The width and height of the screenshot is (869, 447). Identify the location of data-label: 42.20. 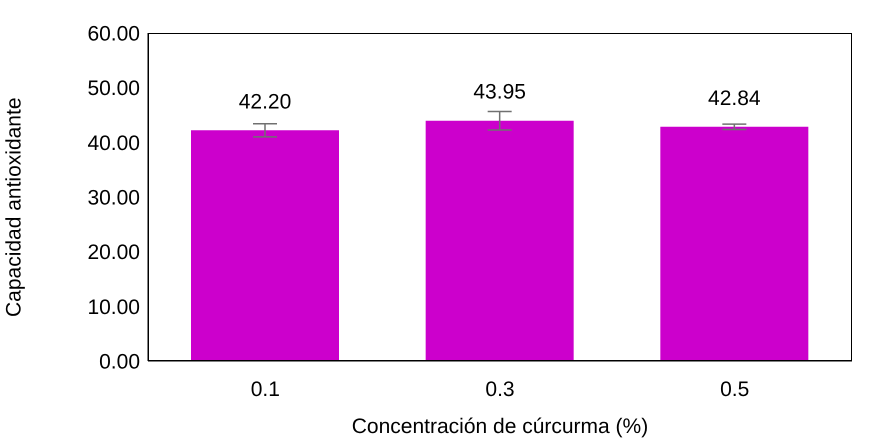
(265, 102).